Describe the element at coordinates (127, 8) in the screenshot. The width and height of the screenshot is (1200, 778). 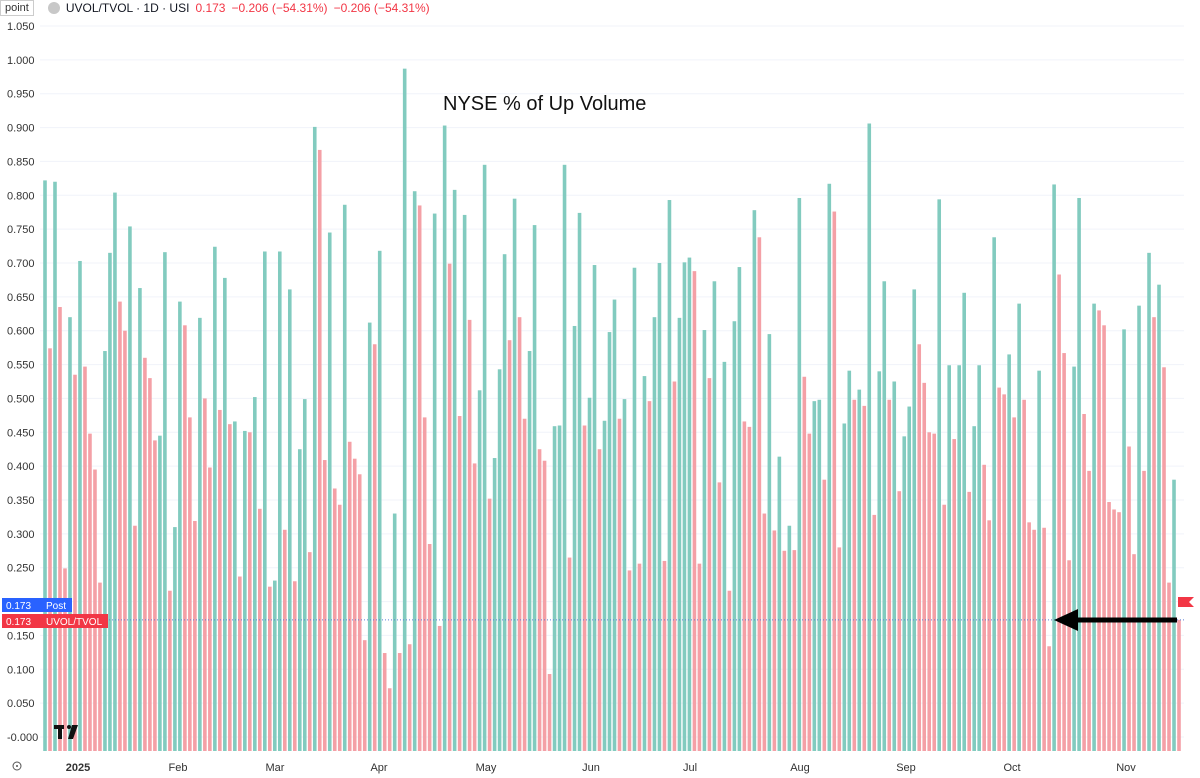
I see `symbol-title: UVOL/TVOL · 1D · USI` at that location.